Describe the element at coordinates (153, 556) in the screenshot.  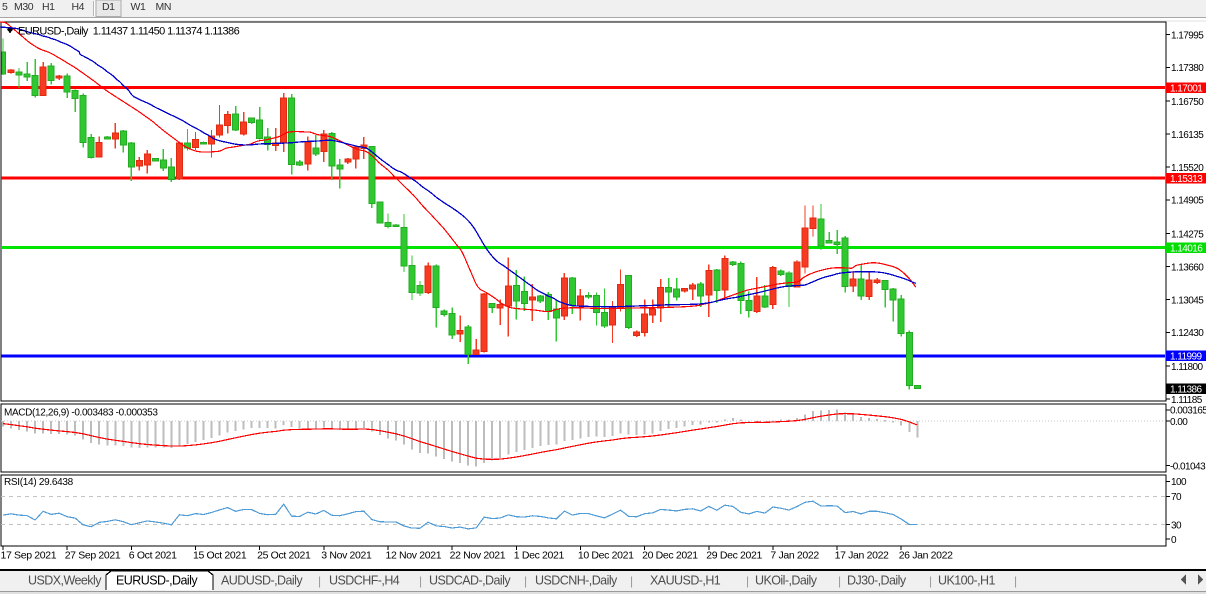
I see `svg-text: 6 Oct 2021` at that location.